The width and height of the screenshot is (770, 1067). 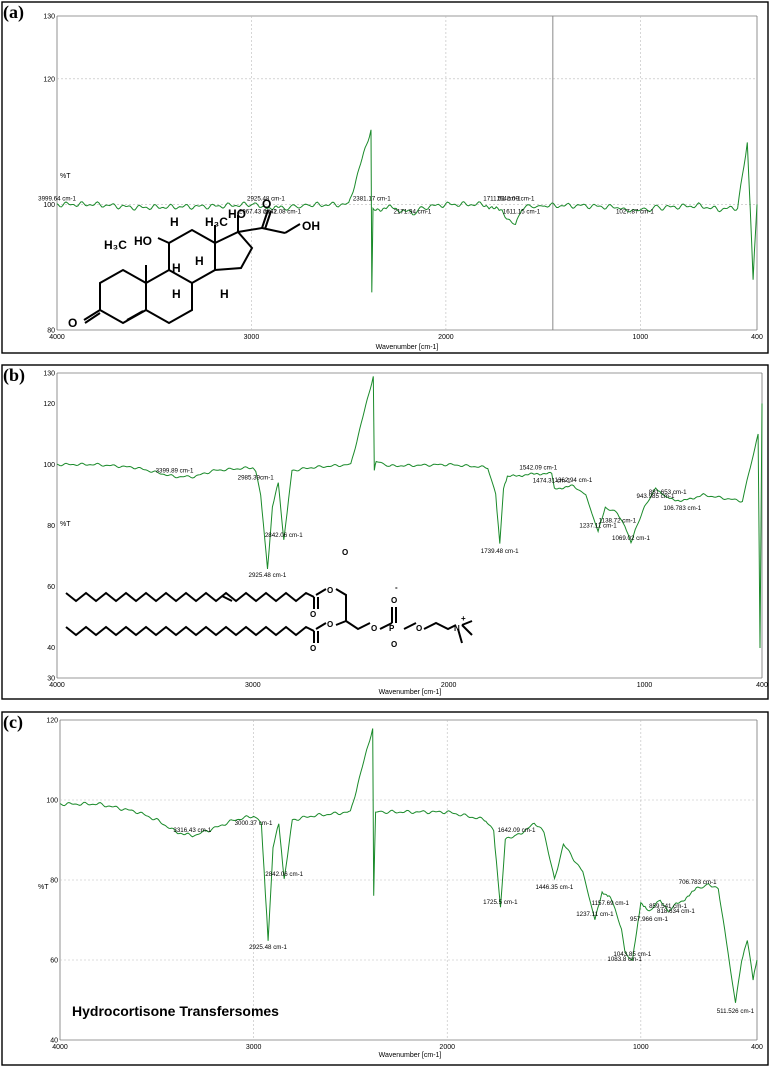 I want to click on peak-label: 2967.43 cm-1, so click(x=258, y=211).